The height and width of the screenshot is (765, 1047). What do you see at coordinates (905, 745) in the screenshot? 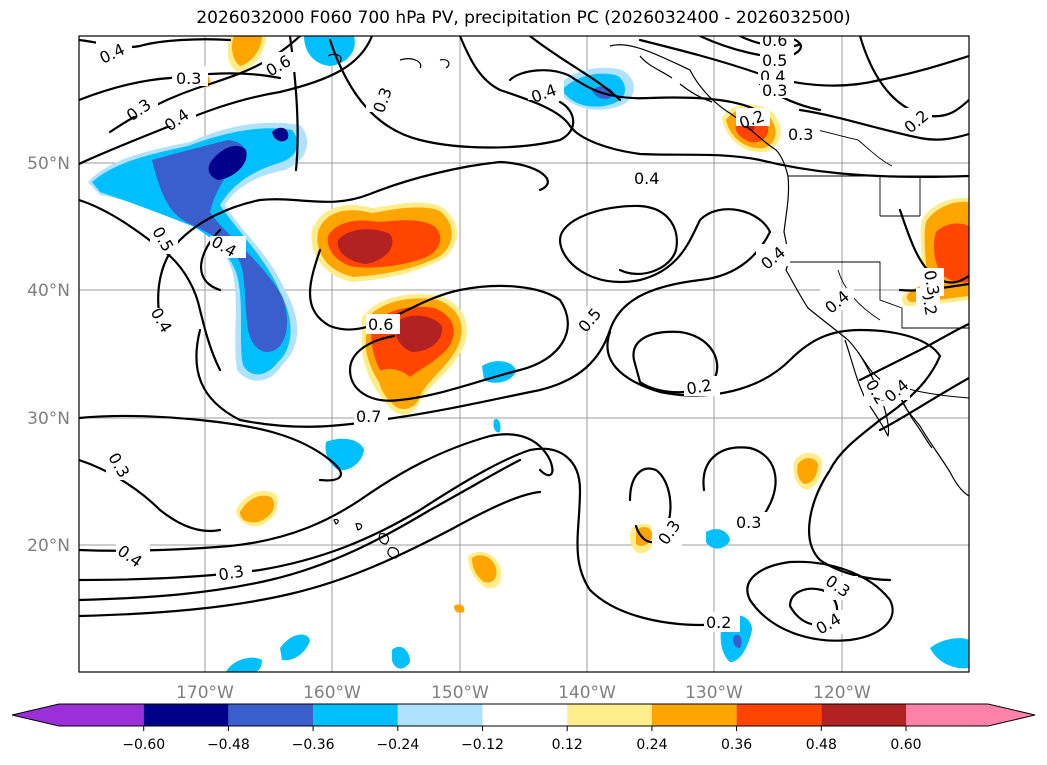
I see `colorbar-tick-label: 0.60` at bounding box center [905, 745].